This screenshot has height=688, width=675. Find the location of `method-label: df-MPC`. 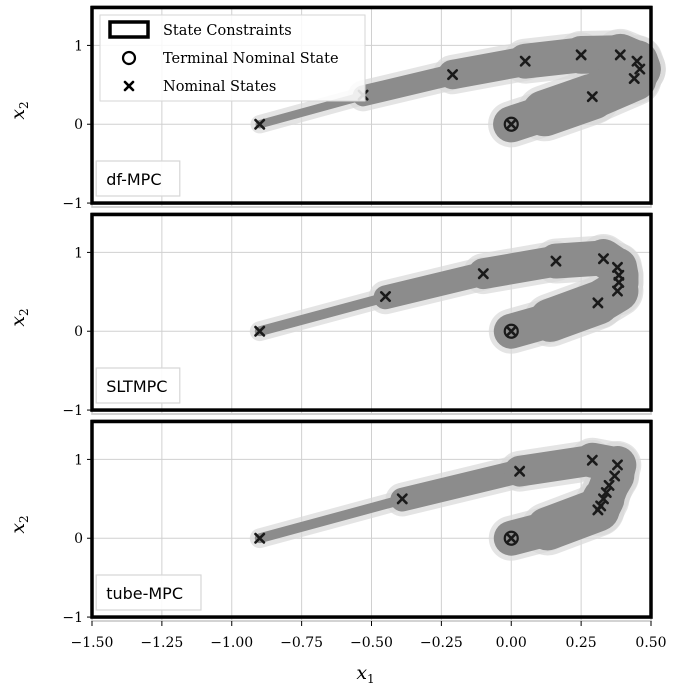

method-label: df-MPC is located at coordinates (133, 179).